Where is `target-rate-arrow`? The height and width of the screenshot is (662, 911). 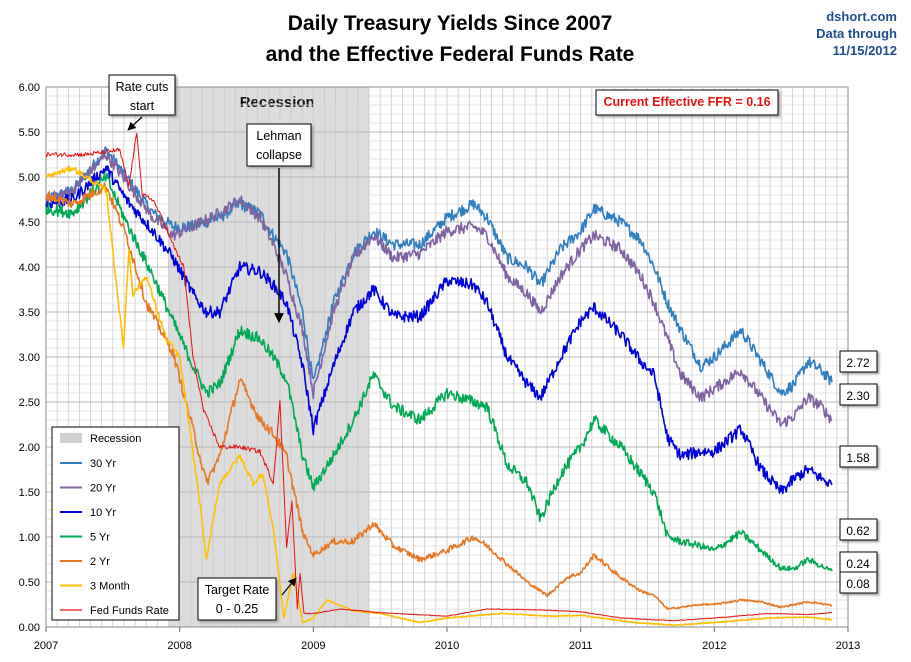
target-rate-arrow is located at coordinates (289, 586).